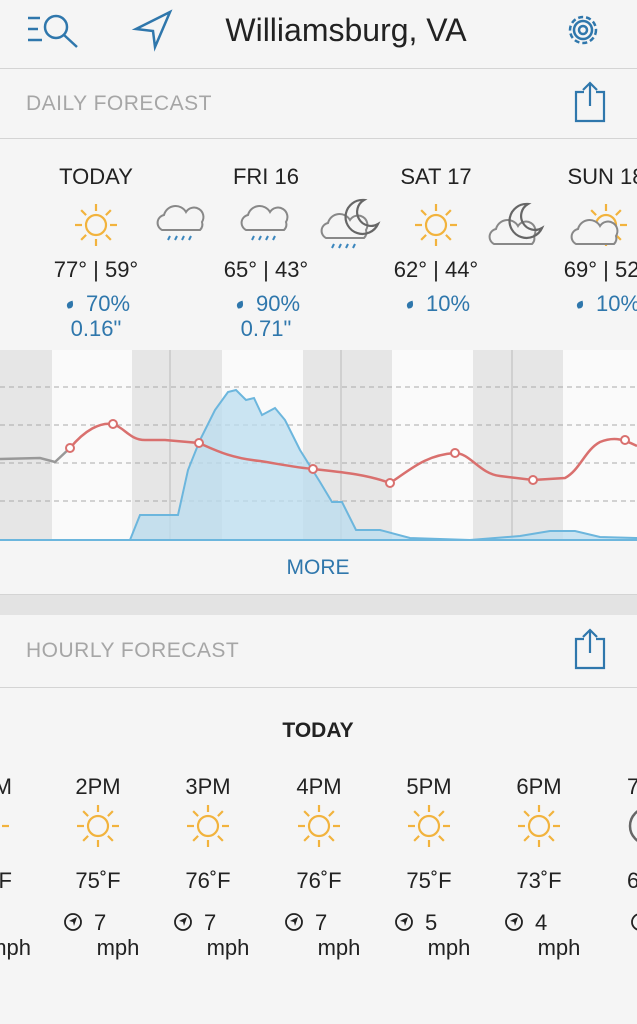 The image size is (637, 1024). Describe the element at coordinates (133, 650) in the screenshot. I see `section-title: HOURLY FORECAST` at that location.